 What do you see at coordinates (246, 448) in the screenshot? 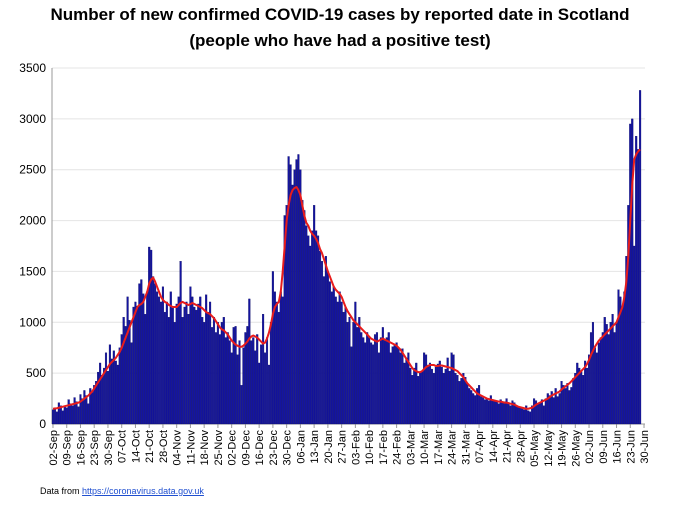
I see `x-tick-label: 09-Dec` at bounding box center [246, 448].